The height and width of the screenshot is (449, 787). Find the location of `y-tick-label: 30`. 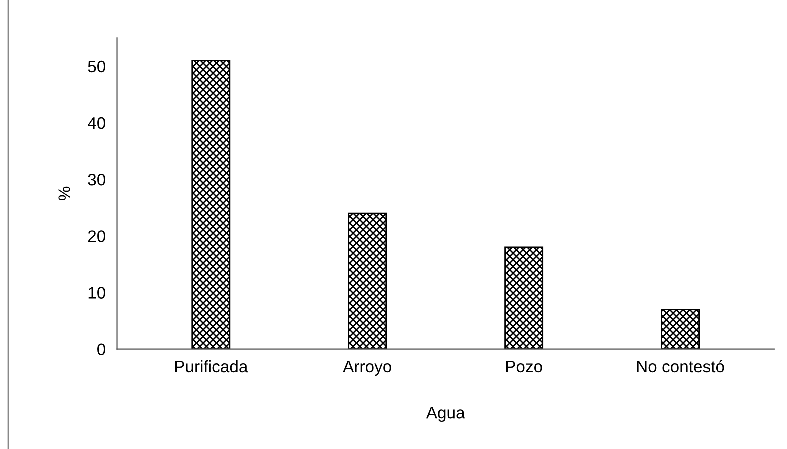

y-tick-label: 30 is located at coordinates (97, 180).